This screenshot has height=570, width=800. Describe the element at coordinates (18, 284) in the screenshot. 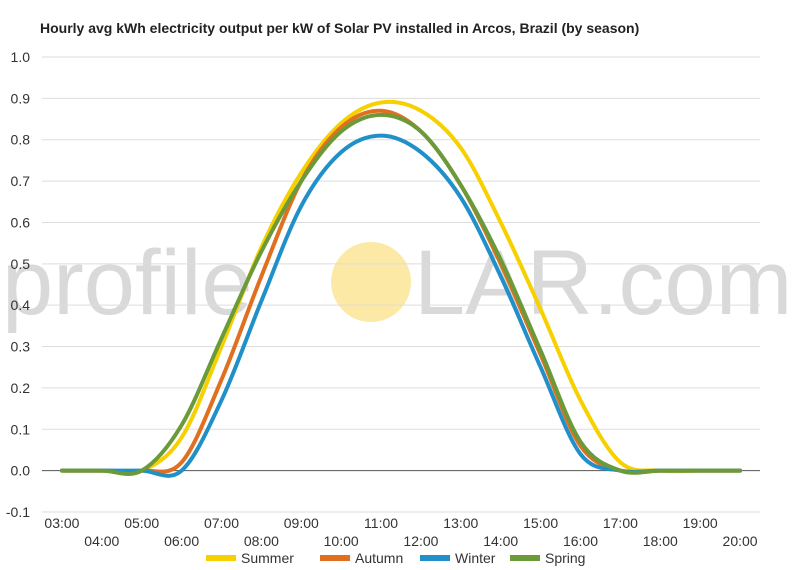

I see `y-axis-ticks: 1.0 0.9 0.8 0.7 0.6 0.5 0.4 0.3 0.2 0.1 0.0 -0.1` at that location.